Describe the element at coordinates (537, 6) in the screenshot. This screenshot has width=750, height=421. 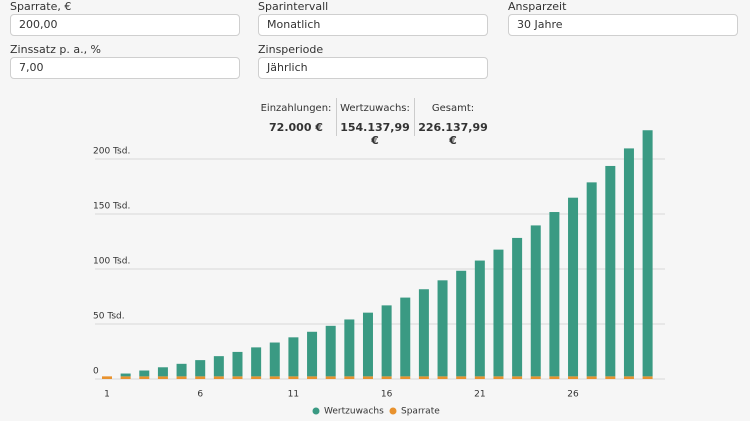
I see `field-label: Ansparzeit` at that location.